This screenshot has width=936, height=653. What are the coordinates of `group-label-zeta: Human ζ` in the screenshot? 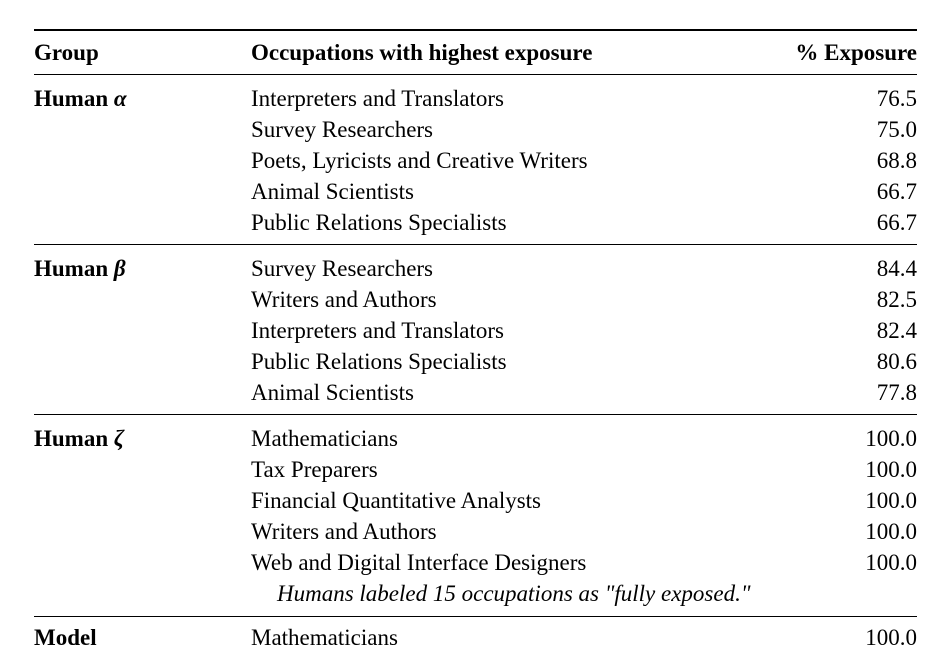 It's located at (79, 438).